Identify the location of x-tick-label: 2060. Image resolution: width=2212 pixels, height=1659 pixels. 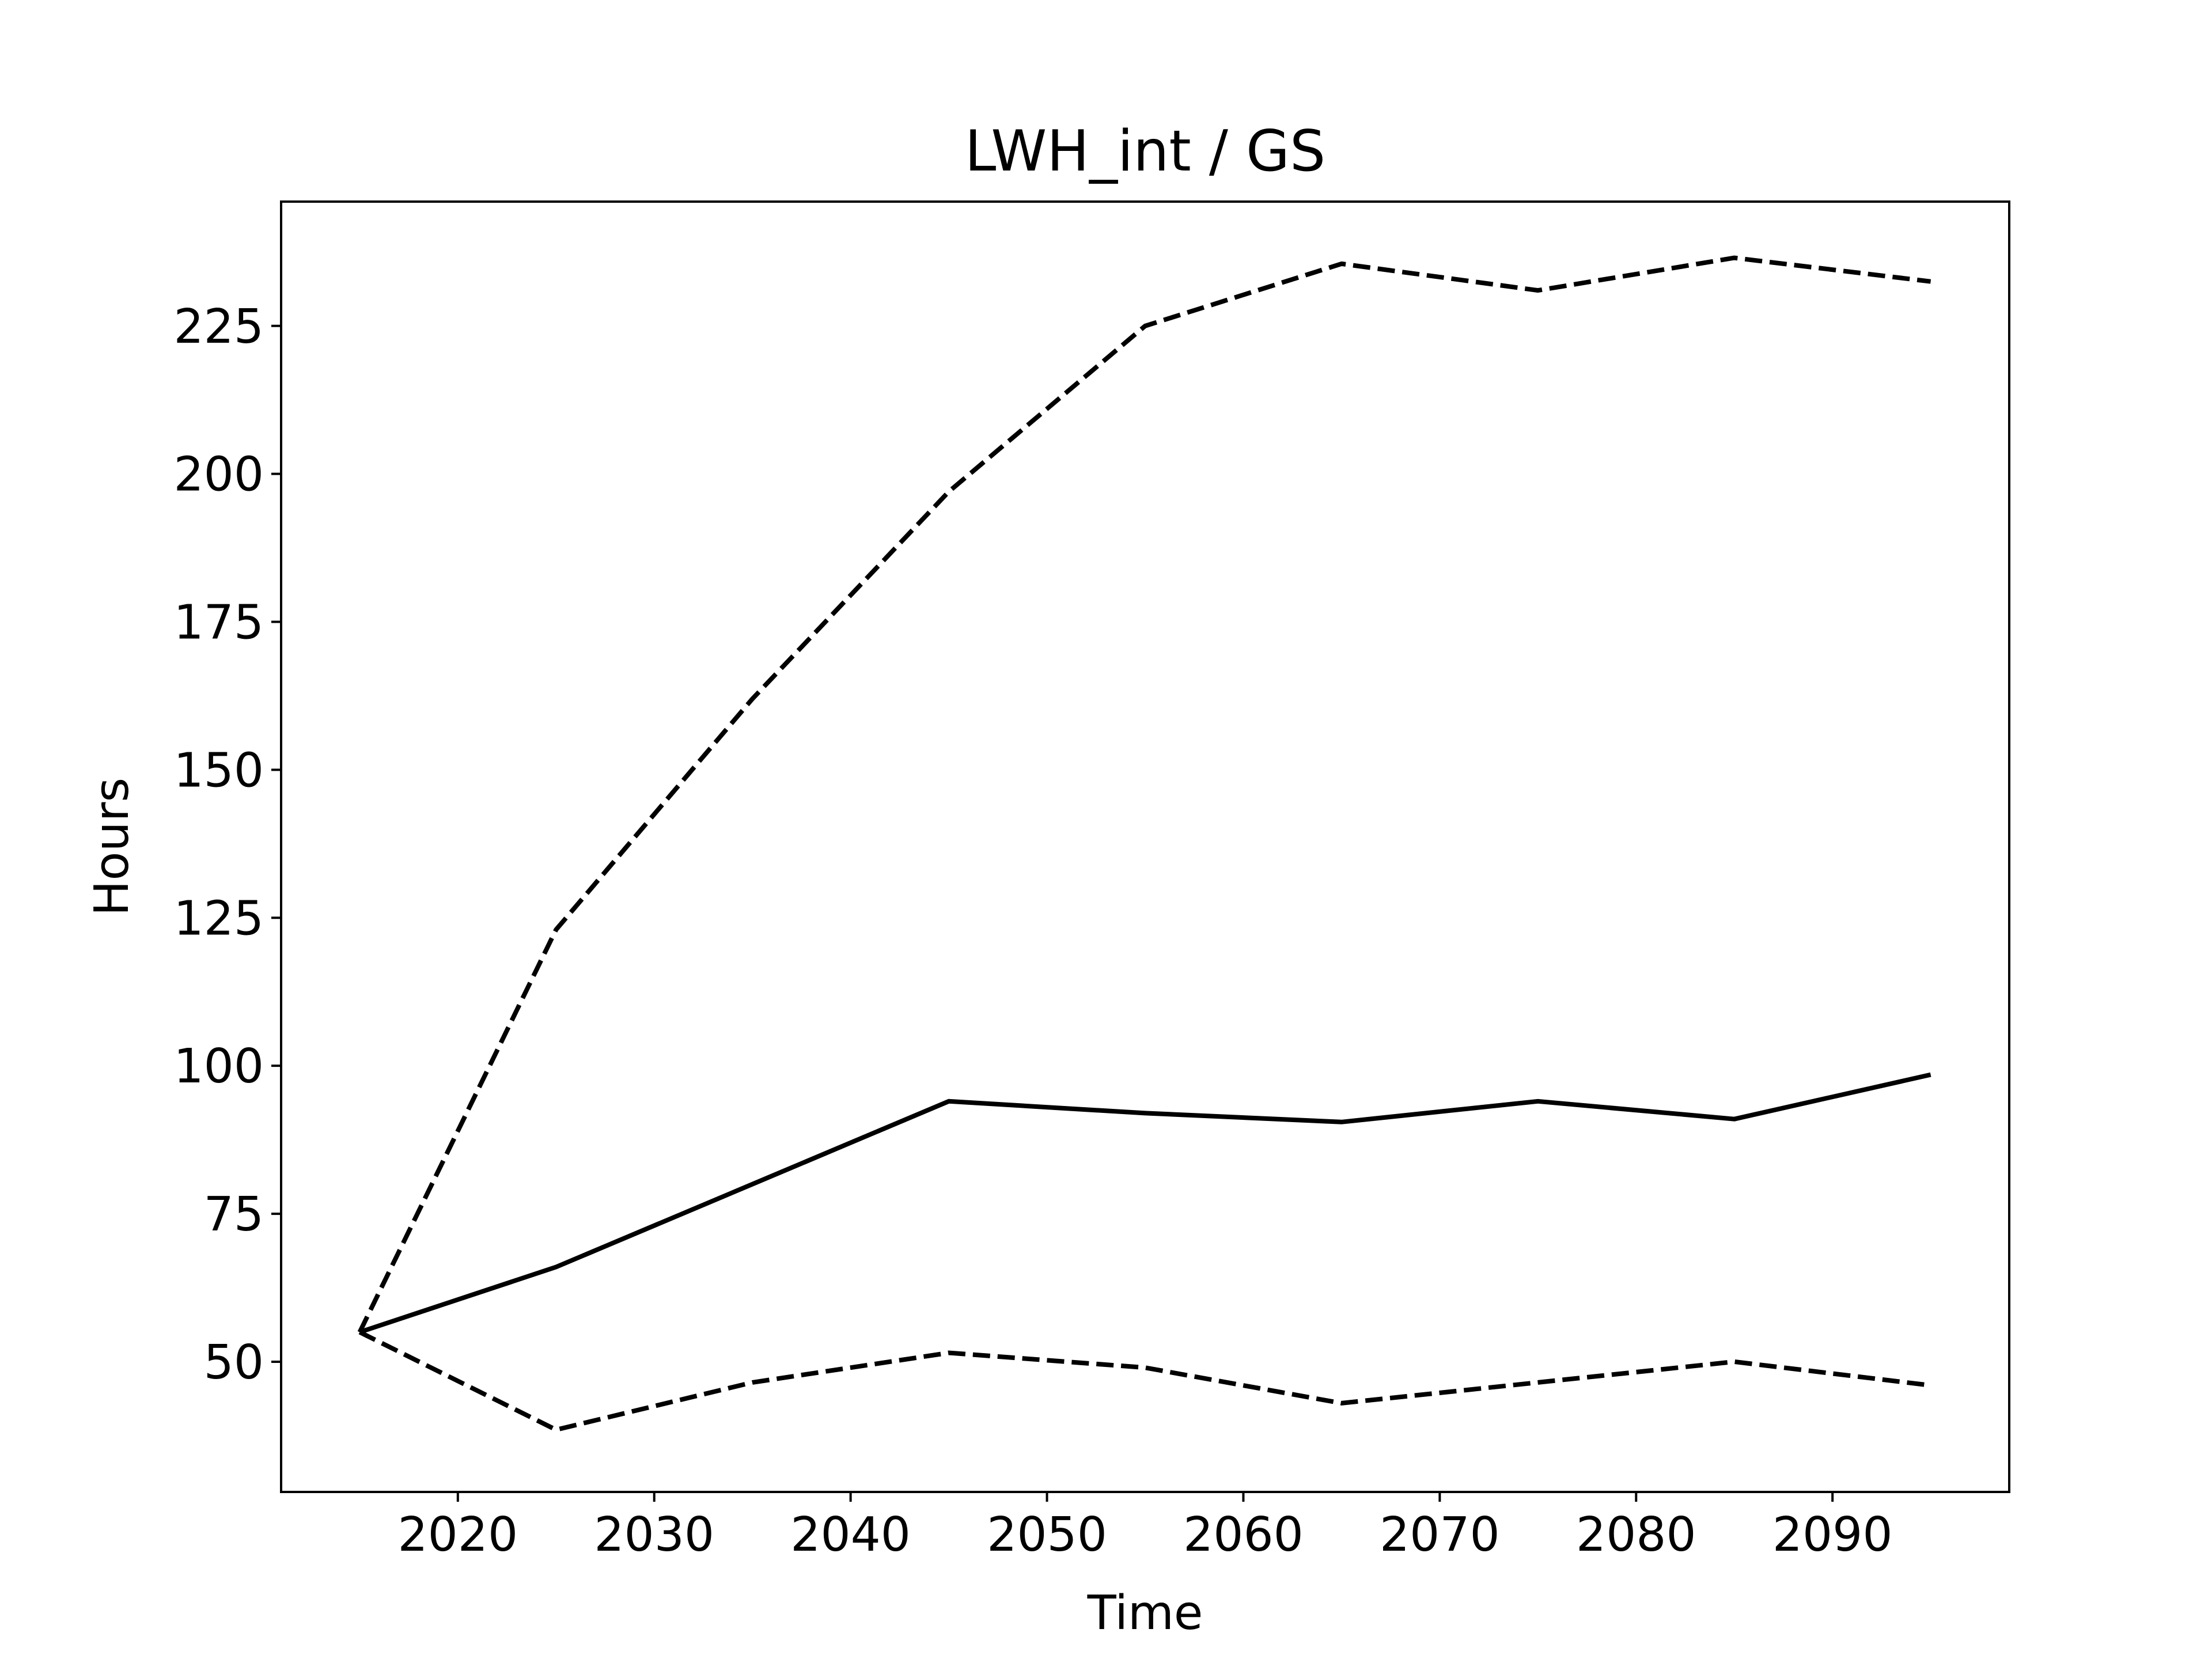
(1243, 1535).